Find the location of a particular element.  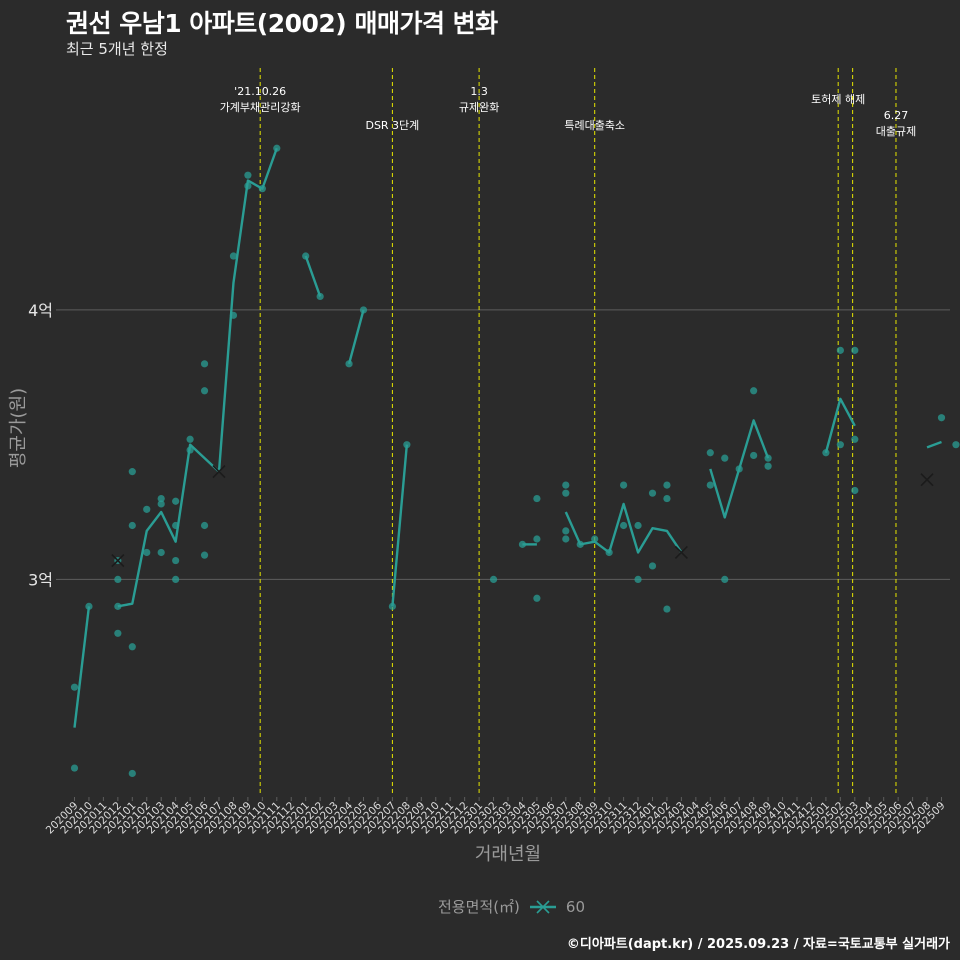

y-axis-title: 평균가(원) is located at coordinates (18, 428).